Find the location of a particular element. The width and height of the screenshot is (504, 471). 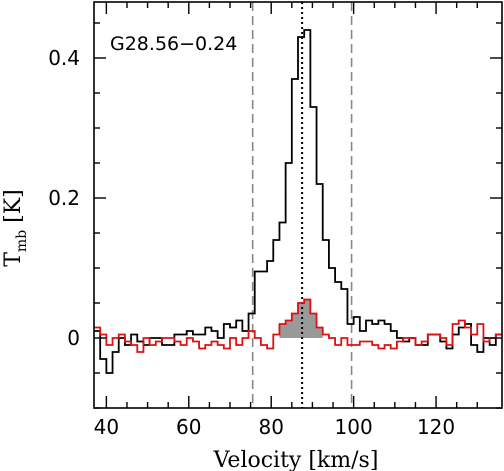

y-axis-label-main: T is located at coordinates (13, 259).